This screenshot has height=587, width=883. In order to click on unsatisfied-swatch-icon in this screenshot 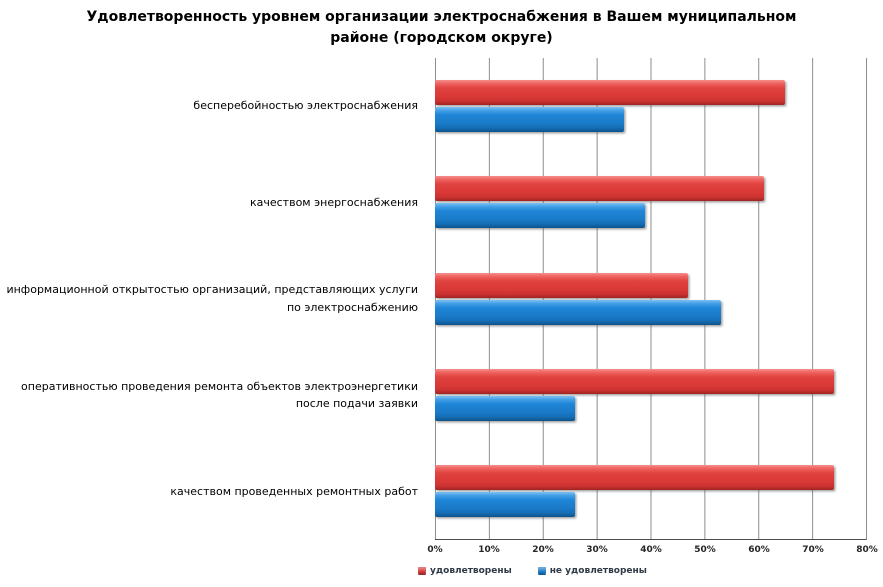, I will do `click(541, 571)`.